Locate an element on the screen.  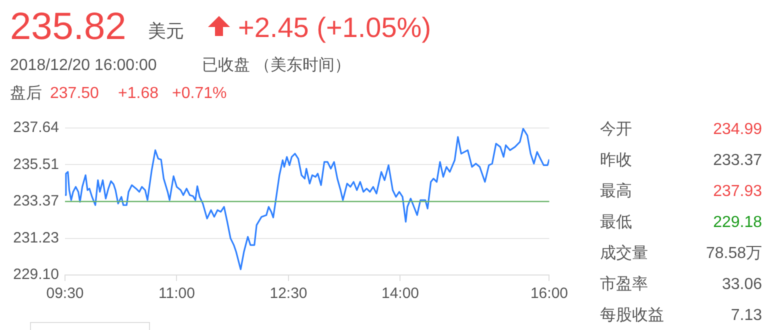
text: +1.68 is located at coordinates (138, 93).